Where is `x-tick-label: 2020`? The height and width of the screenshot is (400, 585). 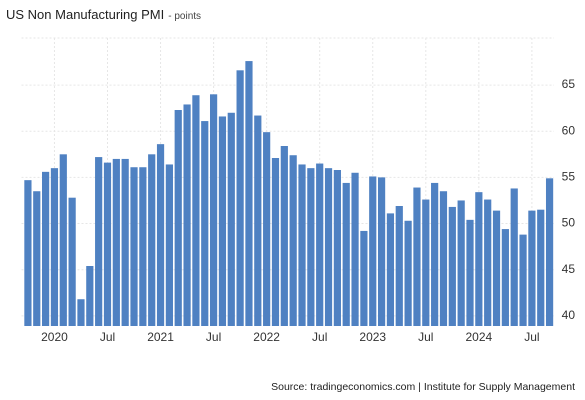 x-tick-label: 2020 is located at coordinates (54, 337).